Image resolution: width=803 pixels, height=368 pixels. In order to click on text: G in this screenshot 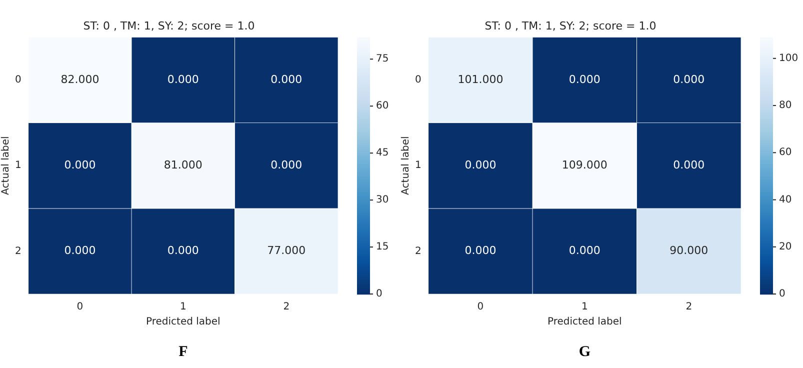, I will do `click(584, 352)`.